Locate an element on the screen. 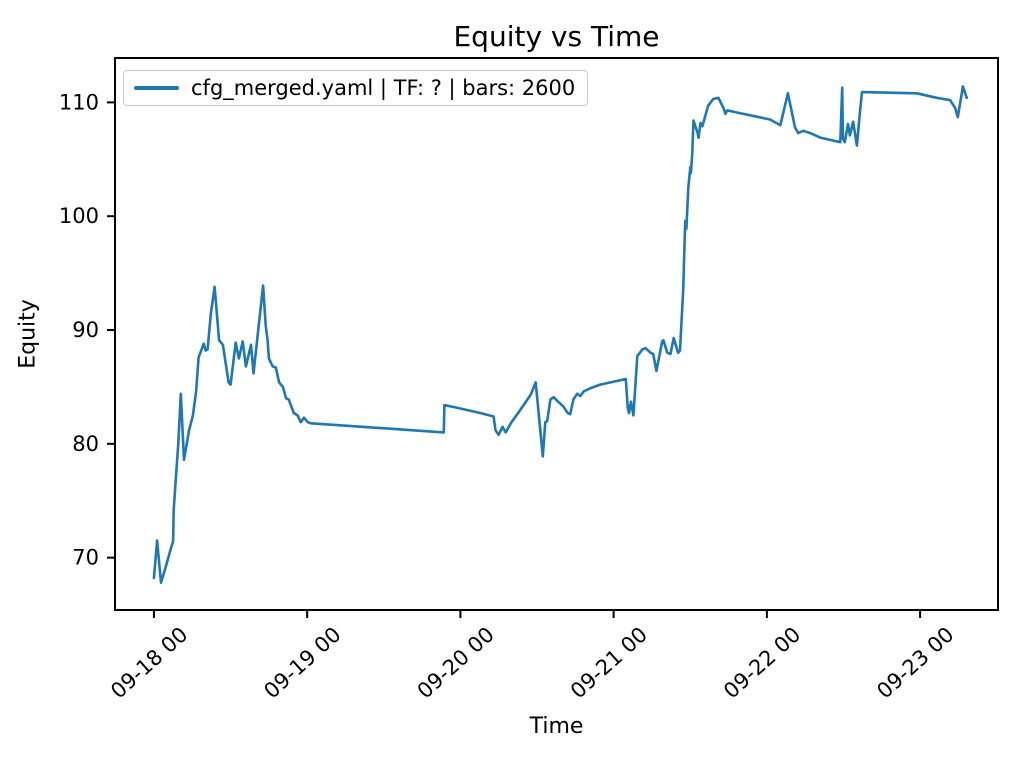 The height and width of the screenshot is (768, 1024). x-tick-label: 09-21 00 is located at coordinates (609, 662).